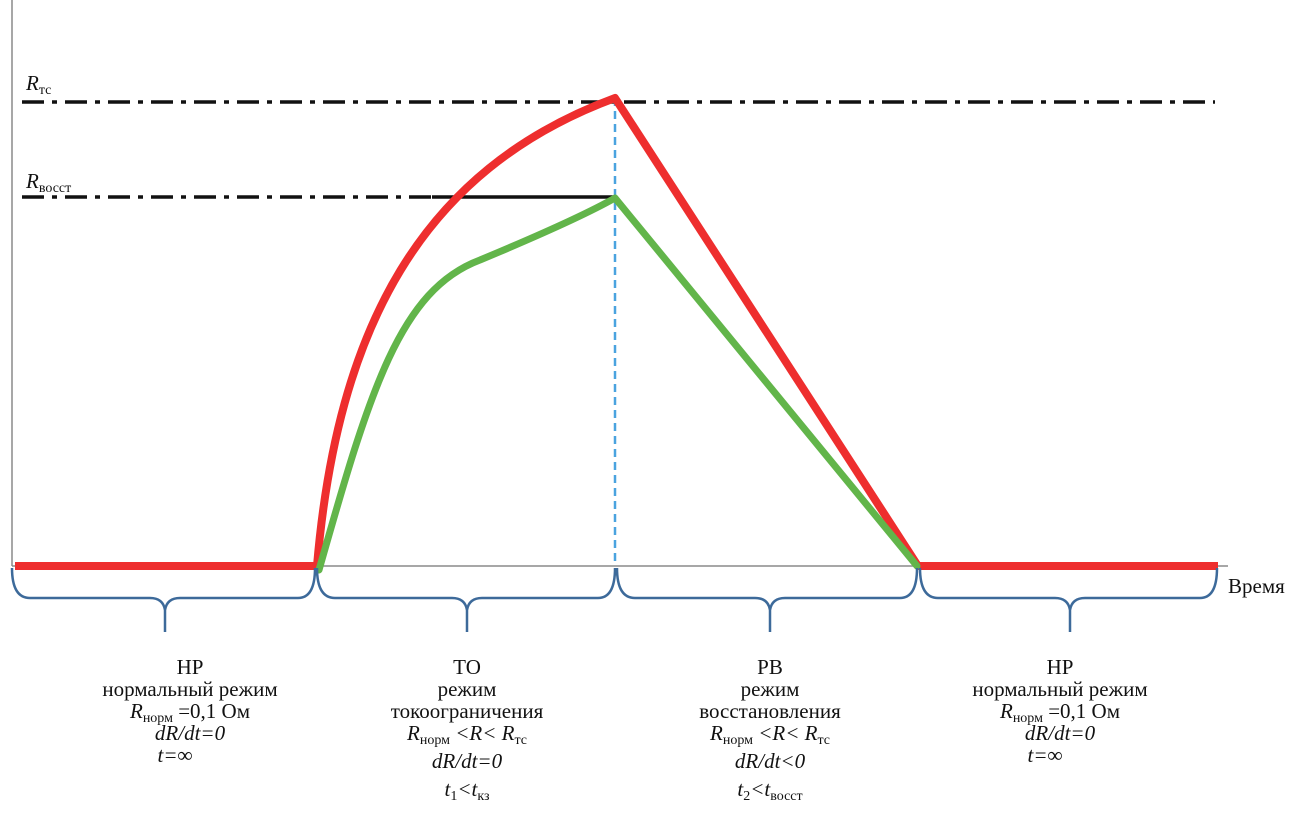 This screenshot has height=825, width=1300. I want to click on segment-derivative: dR/dt<0, so click(770, 761).